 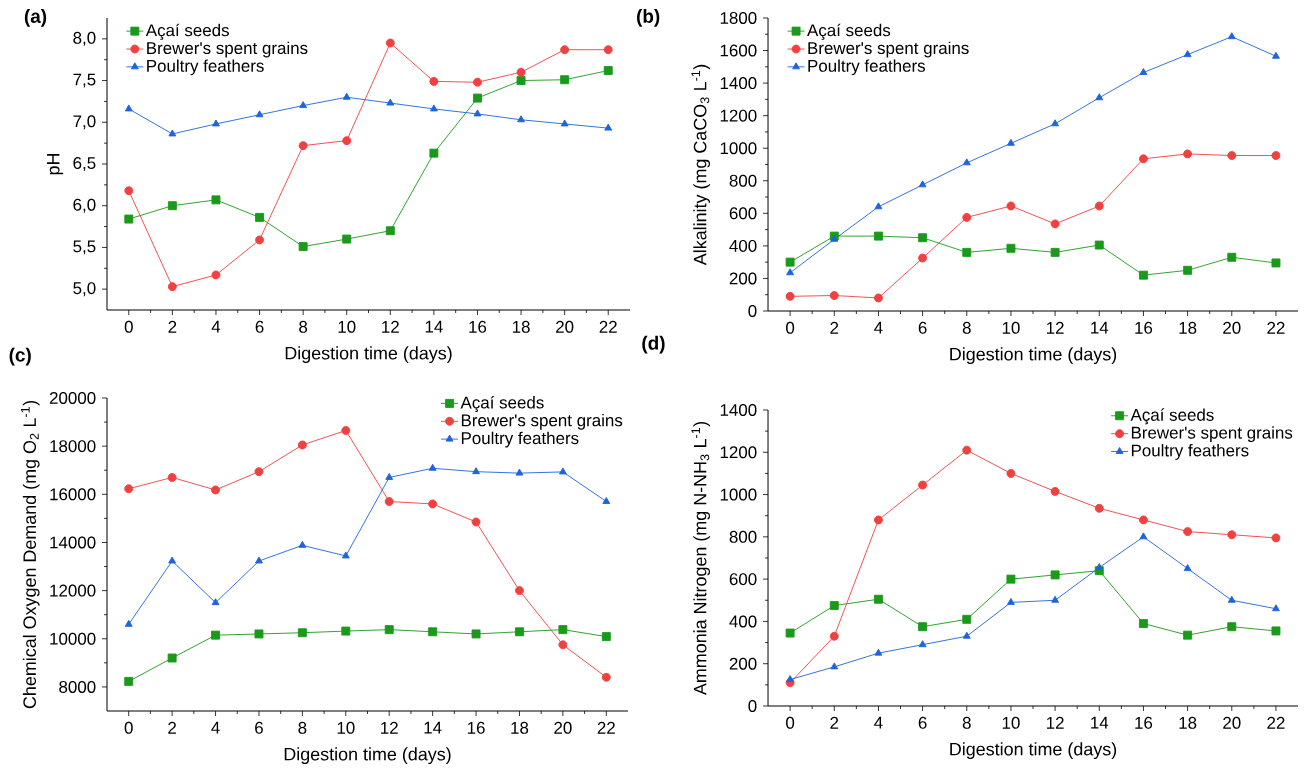 I want to click on y-tick-label: 16000, so click(x=73, y=494).